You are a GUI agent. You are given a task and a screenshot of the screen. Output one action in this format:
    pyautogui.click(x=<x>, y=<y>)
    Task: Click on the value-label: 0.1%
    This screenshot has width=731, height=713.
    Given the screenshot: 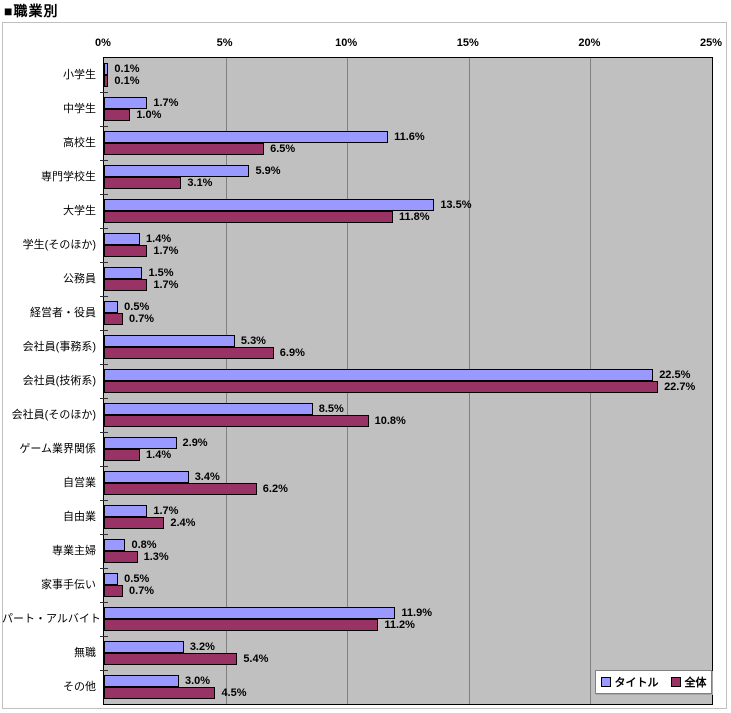 What is the action you would take?
    pyautogui.click(x=127, y=69)
    